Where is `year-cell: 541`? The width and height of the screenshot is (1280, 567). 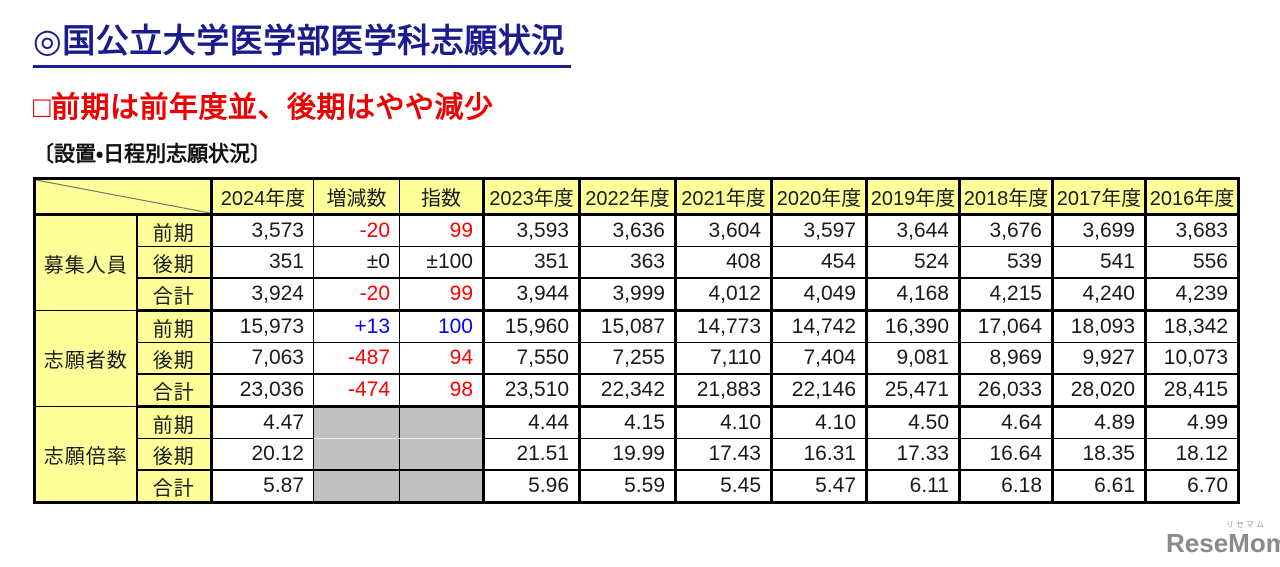 year-cell: 541 is located at coordinates (1099, 262).